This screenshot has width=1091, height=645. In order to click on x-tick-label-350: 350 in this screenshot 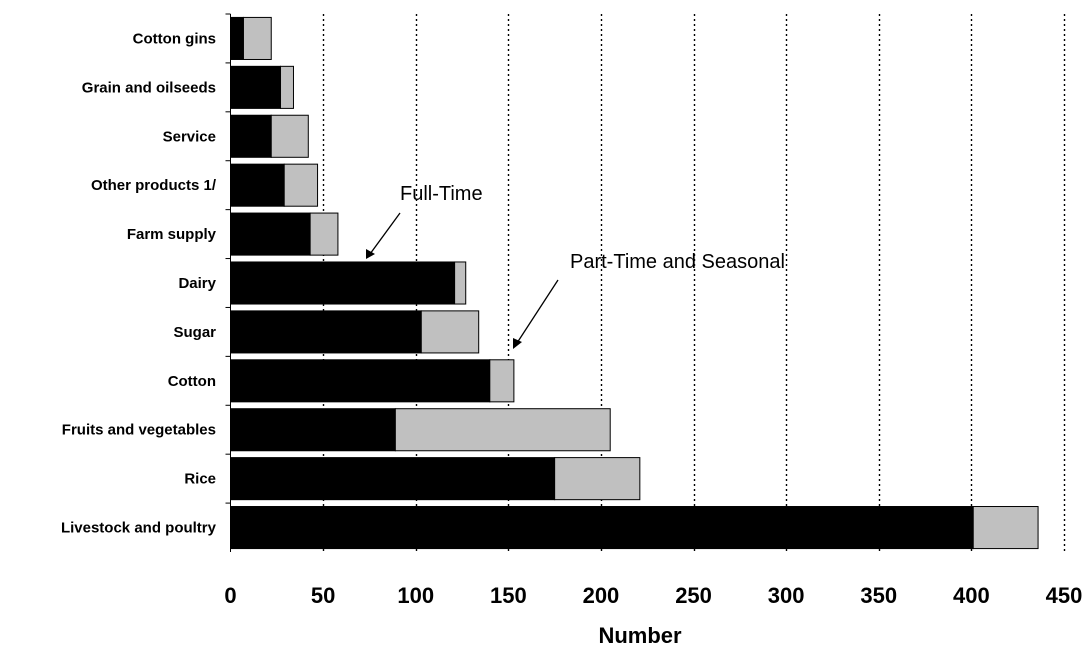, I will do `click(878, 595)`.